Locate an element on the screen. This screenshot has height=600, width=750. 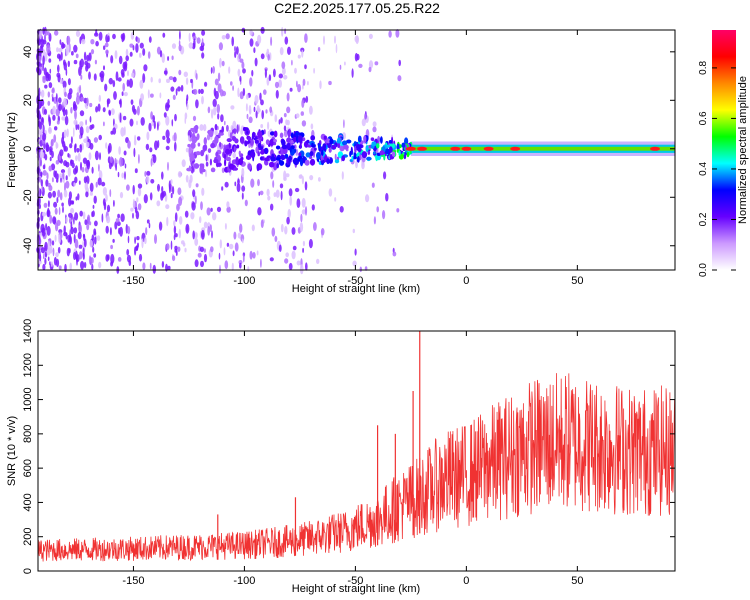
ridge-center is located at coordinates (542, 148).